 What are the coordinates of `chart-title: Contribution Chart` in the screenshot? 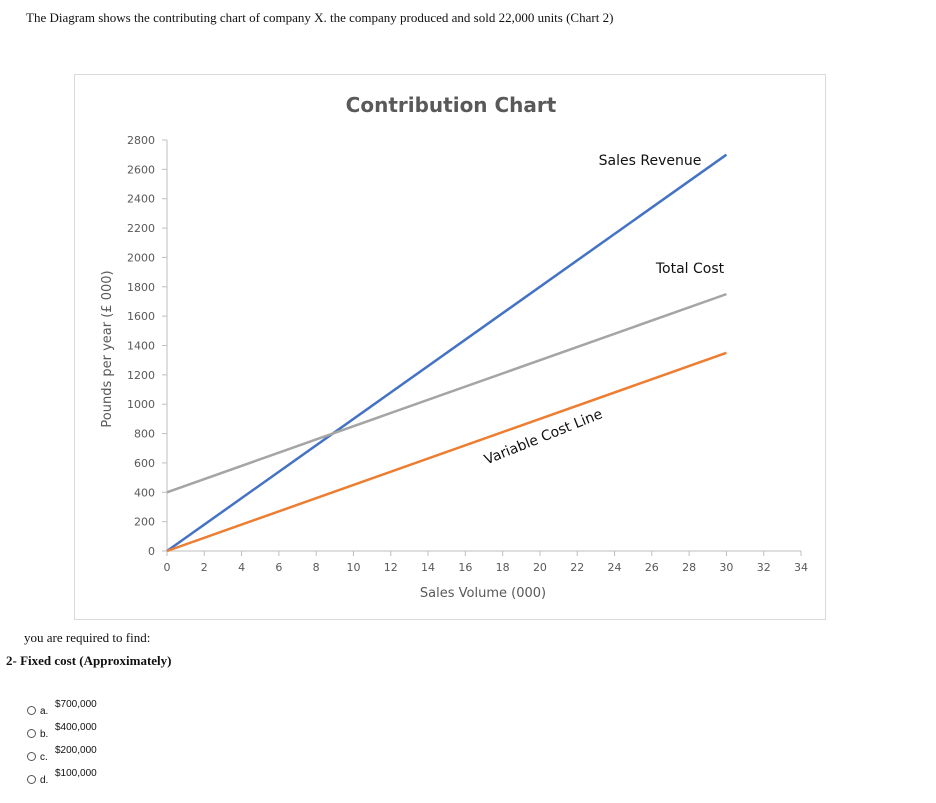 It's located at (451, 105).